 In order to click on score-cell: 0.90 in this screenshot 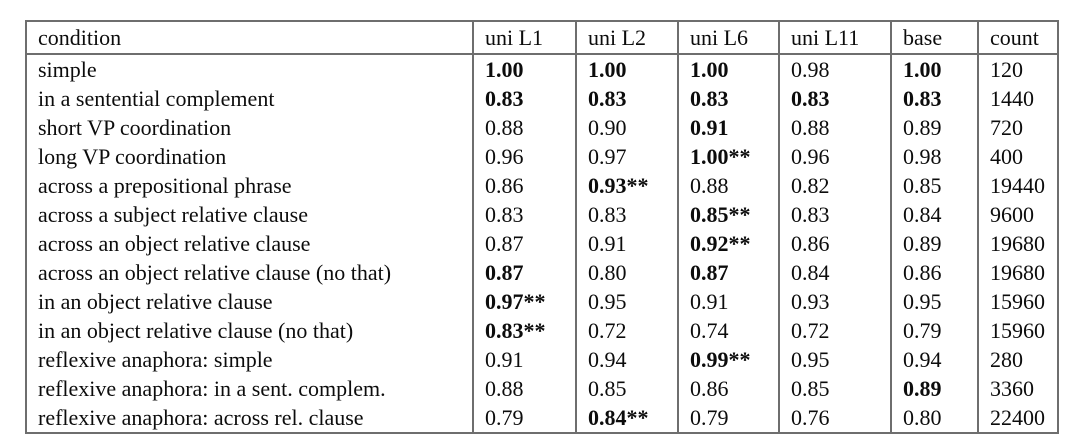, I will do `click(627, 127)`.